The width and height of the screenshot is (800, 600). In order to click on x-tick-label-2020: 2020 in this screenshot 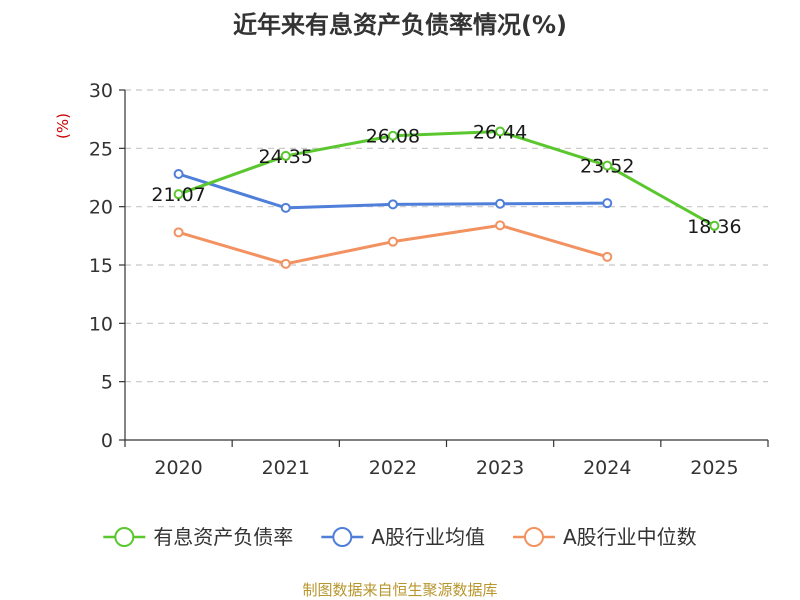, I will do `click(178, 468)`.